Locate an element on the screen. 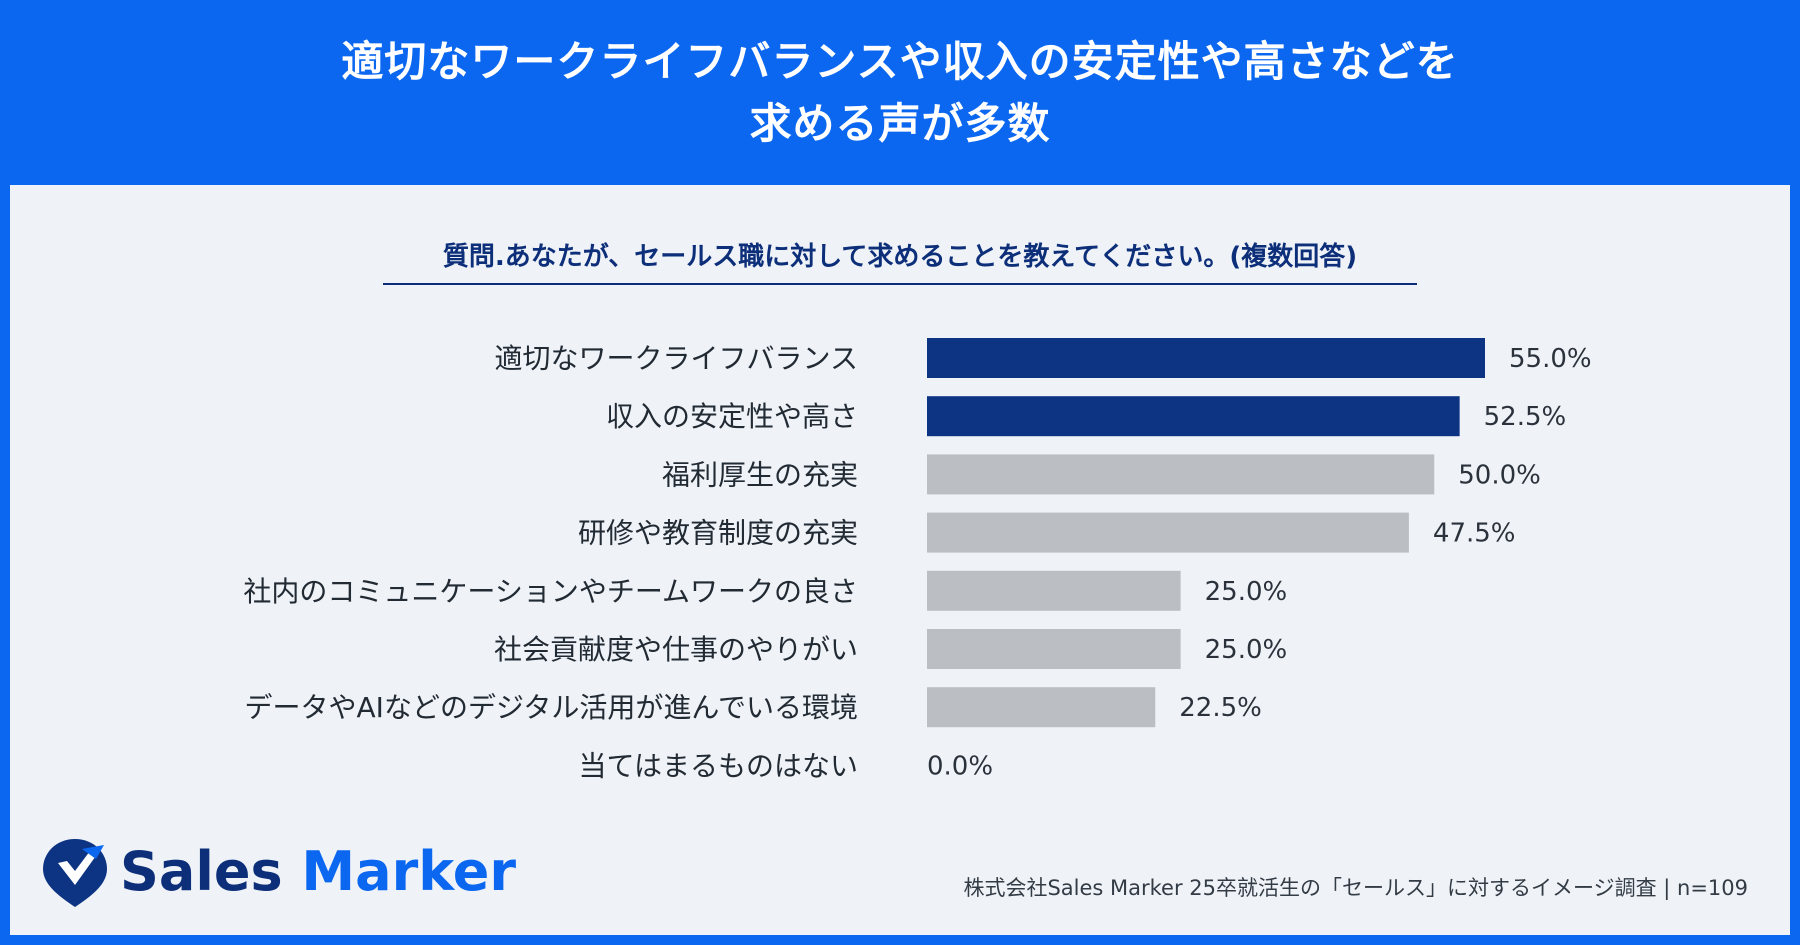  location-pin-icon is located at coordinates (75, 873).